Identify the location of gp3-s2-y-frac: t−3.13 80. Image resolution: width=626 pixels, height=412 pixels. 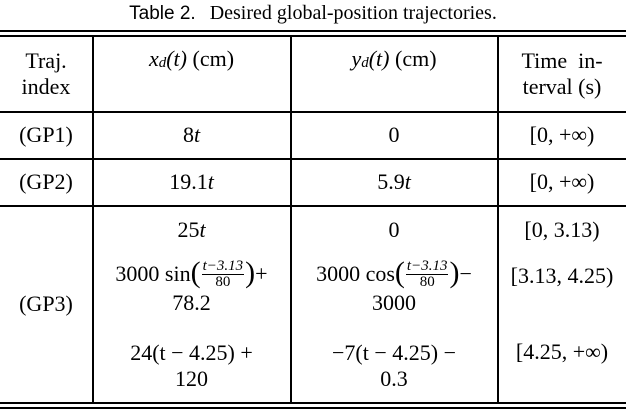
(427, 273).